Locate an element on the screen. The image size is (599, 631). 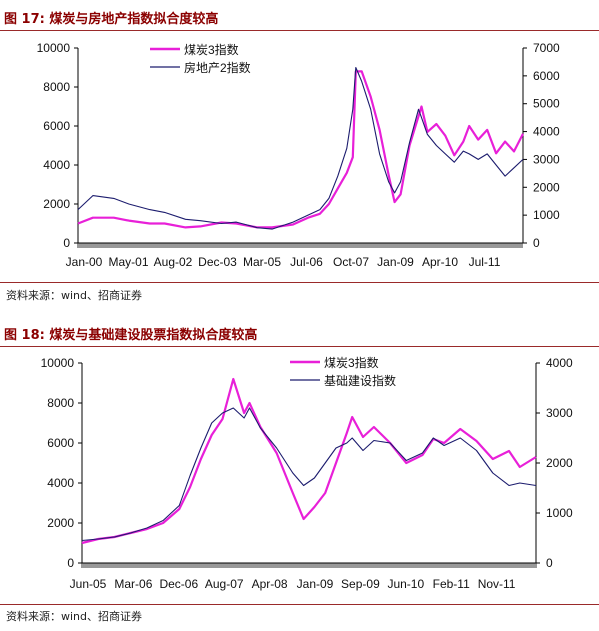
legend-label: 基础建设指数 is located at coordinates (360, 380).